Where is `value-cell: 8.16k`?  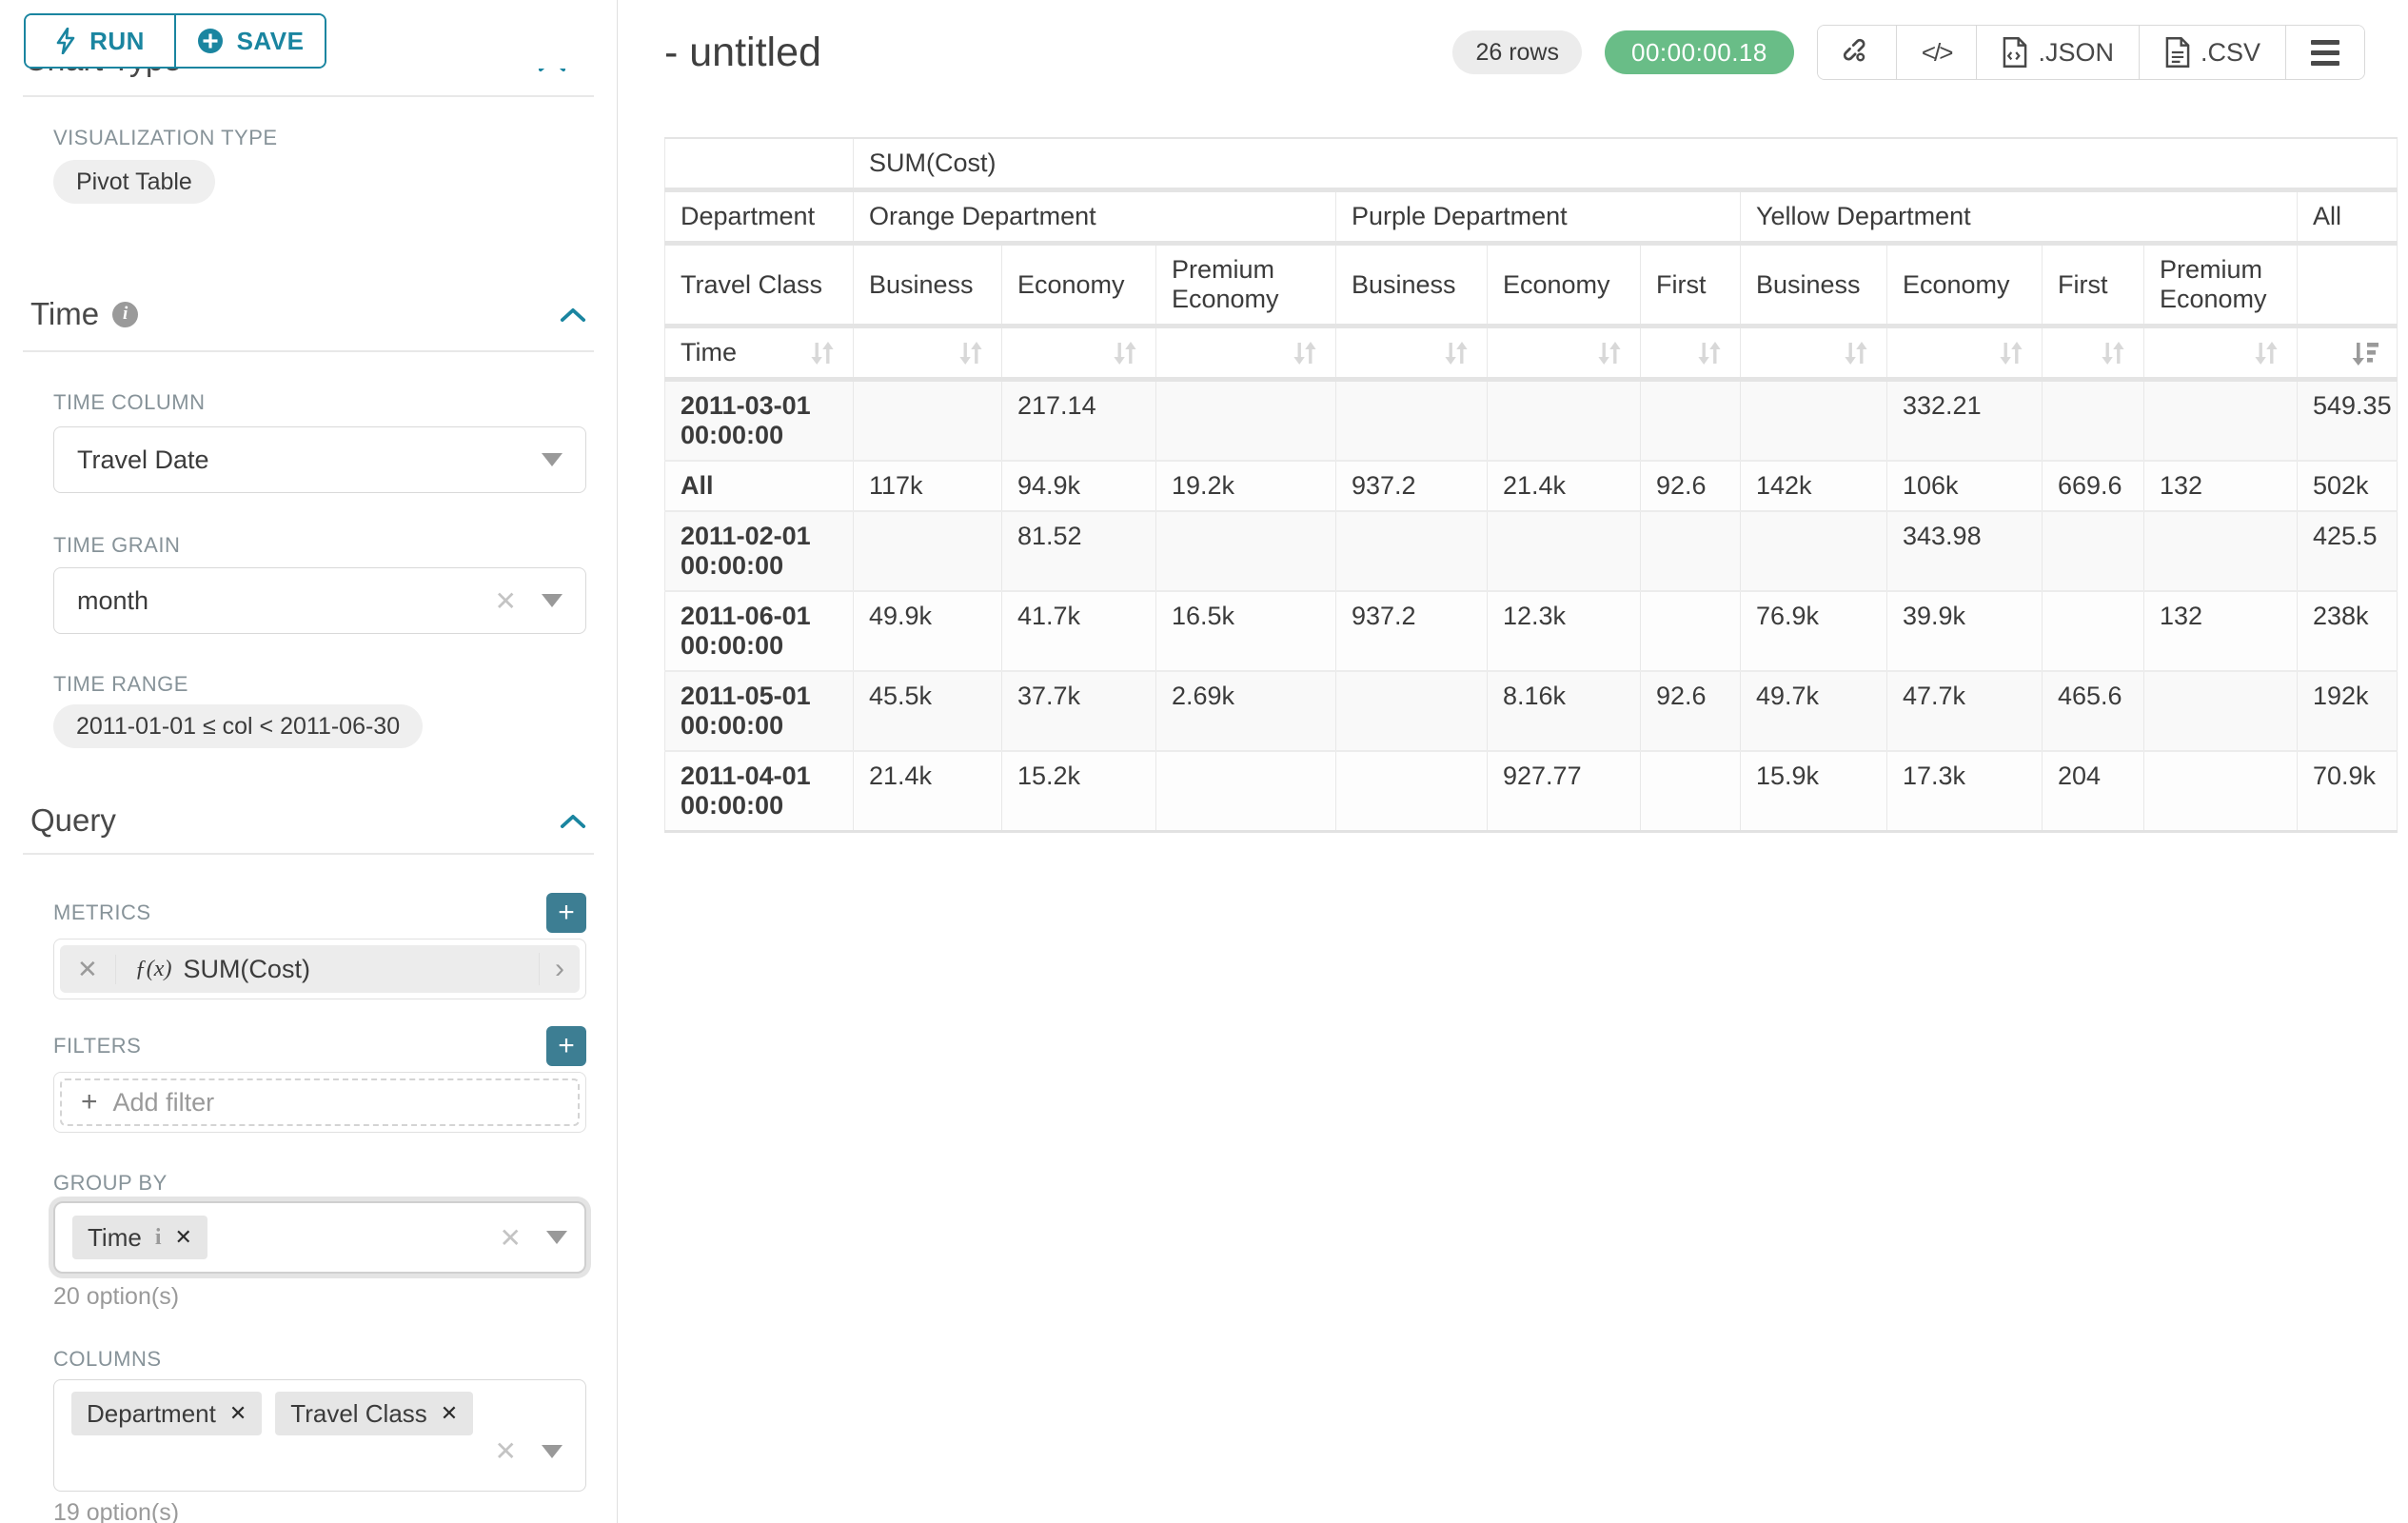 value-cell: 8.16k is located at coordinates (1564, 711).